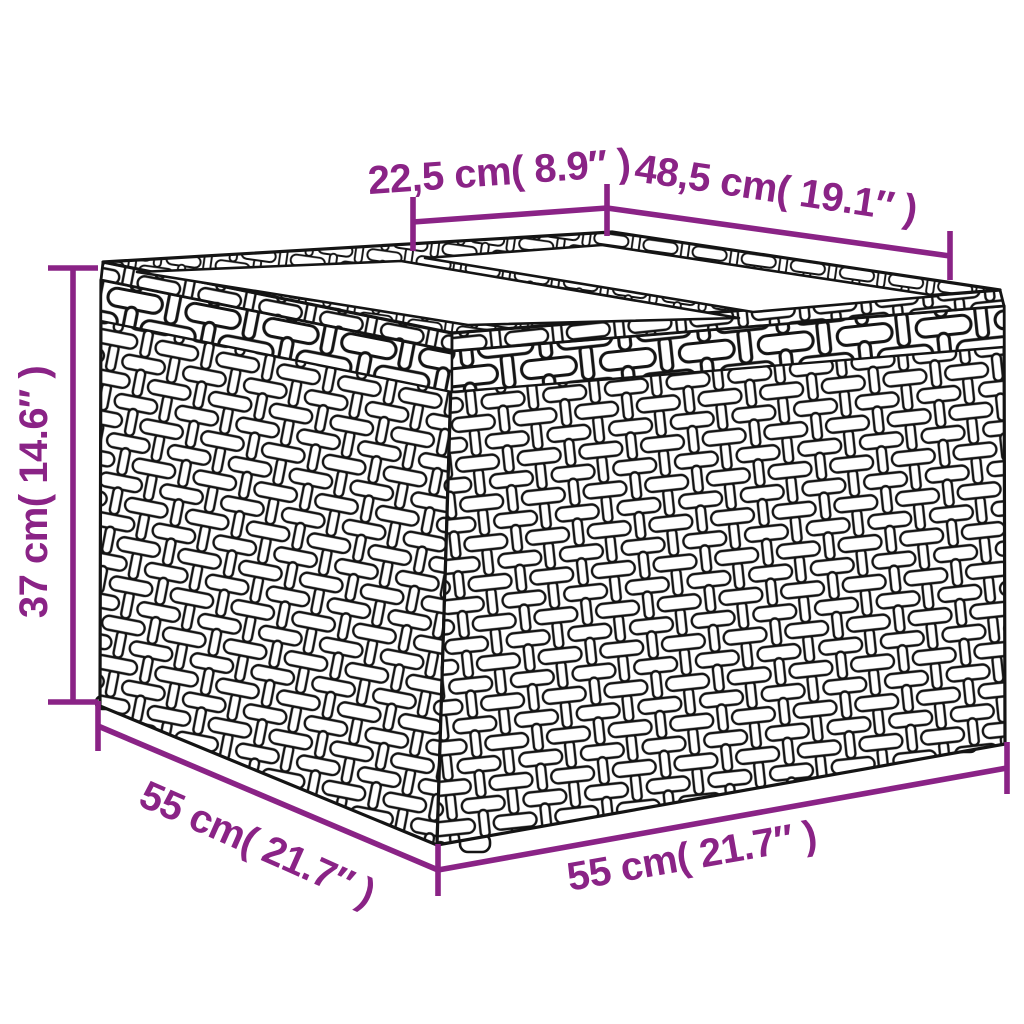  What do you see at coordinates (681, 278) in the screenshot?
I see `glass-panel-back` at bounding box center [681, 278].